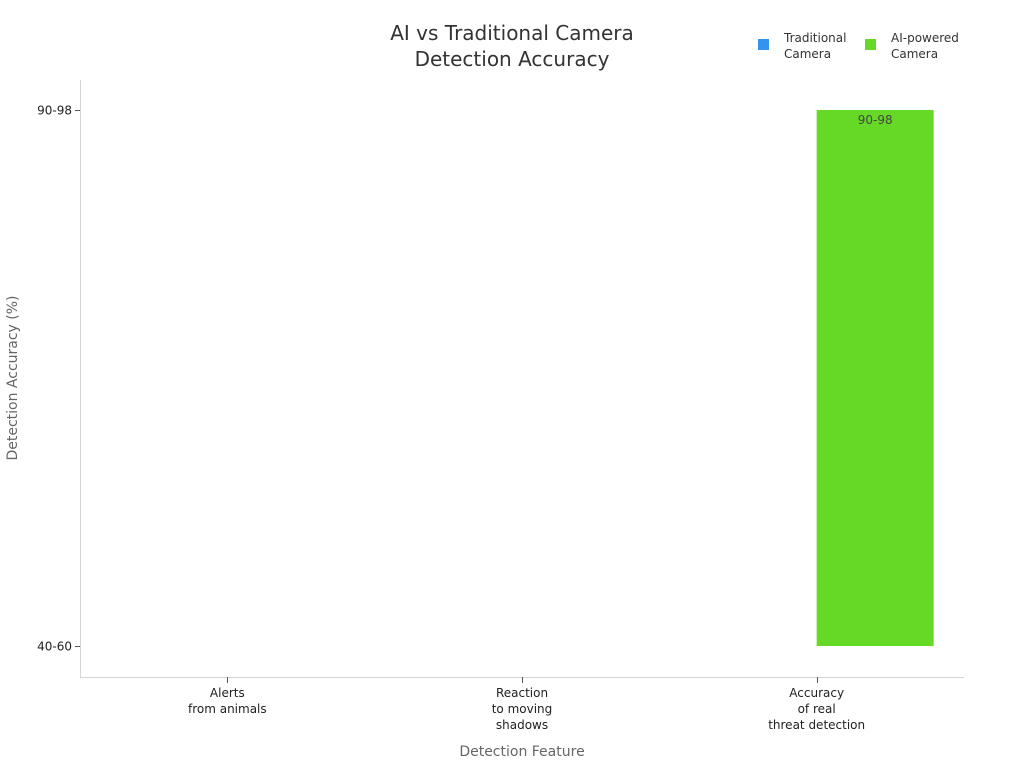 This screenshot has width=1024, height=768. I want to click on y-tick-label: 90-98, so click(54, 111).